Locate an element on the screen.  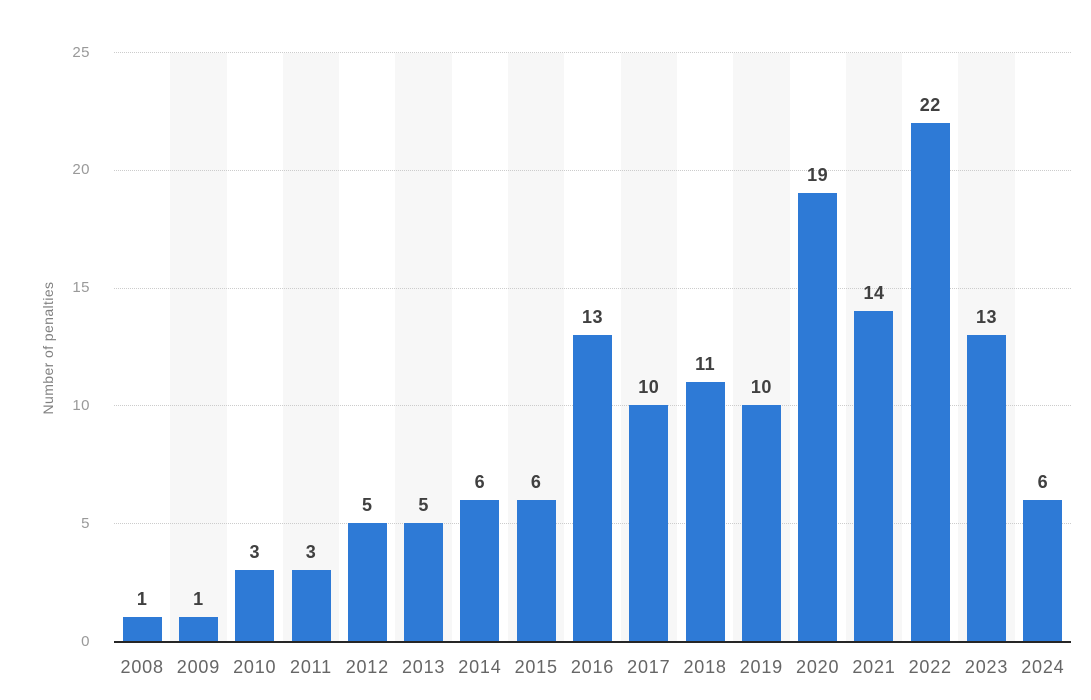
category-band-2023: 13 is located at coordinates (986, 347).